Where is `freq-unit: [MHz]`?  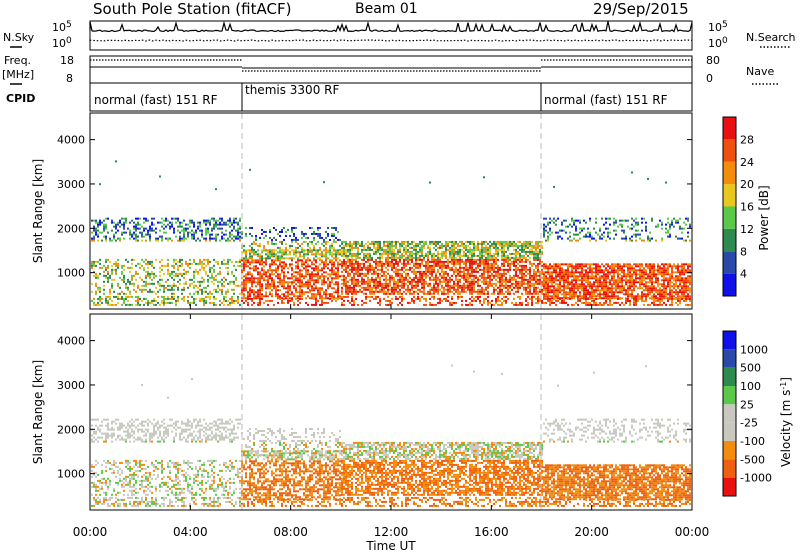 freq-unit: [MHz] is located at coordinates (18, 74).